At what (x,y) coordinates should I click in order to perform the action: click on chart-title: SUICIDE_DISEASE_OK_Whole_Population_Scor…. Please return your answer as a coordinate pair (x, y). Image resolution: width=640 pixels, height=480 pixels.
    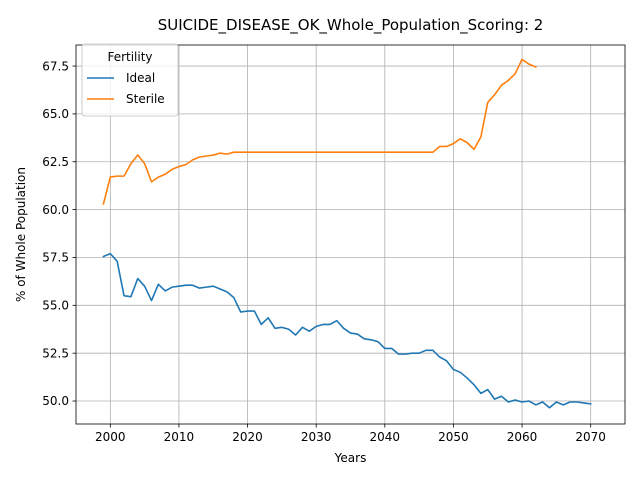
    Looking at the image, I should click on (351, 25).